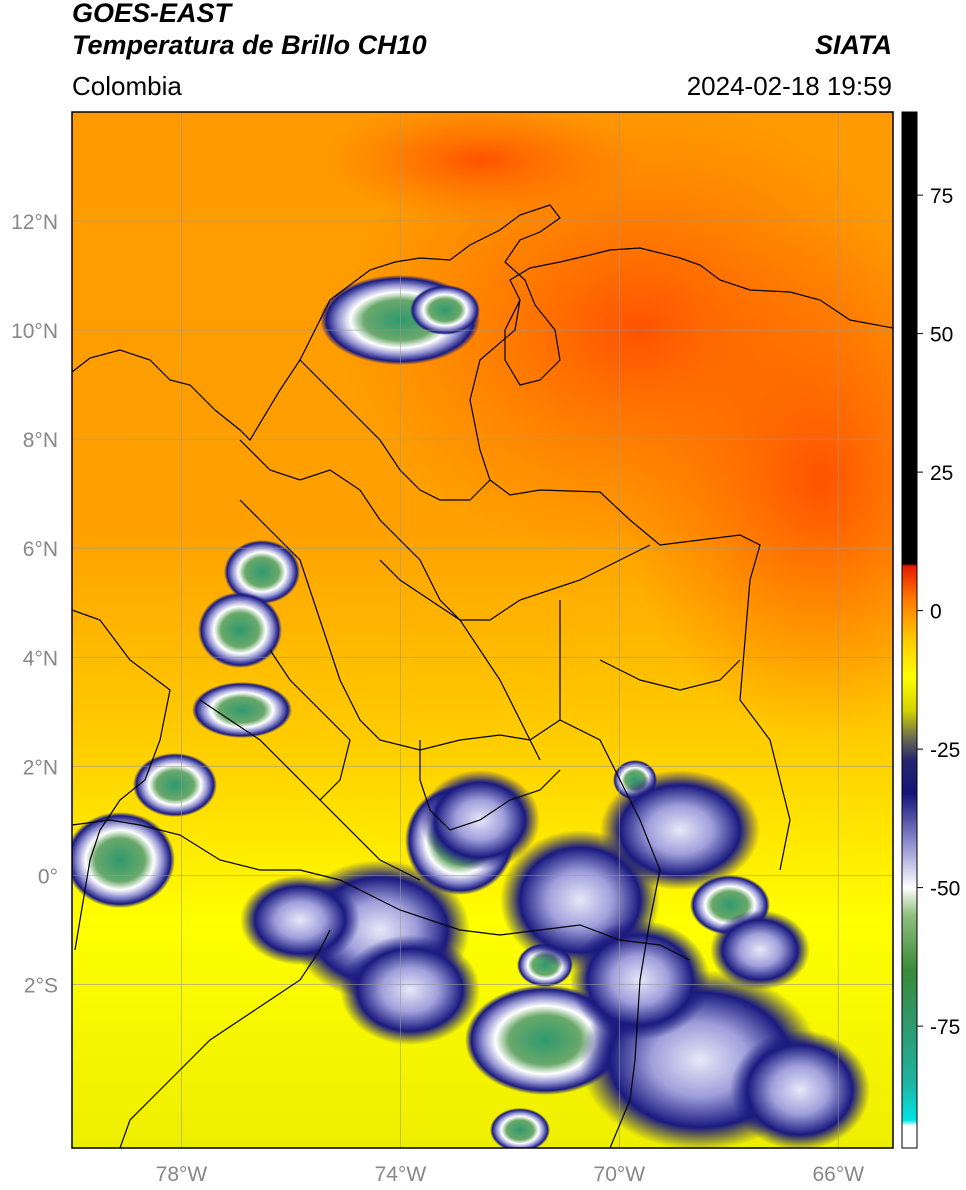 This screenshot has height=1190, width=966. I want to click on satellite-title: GOES-EAST, so click(152, 14).